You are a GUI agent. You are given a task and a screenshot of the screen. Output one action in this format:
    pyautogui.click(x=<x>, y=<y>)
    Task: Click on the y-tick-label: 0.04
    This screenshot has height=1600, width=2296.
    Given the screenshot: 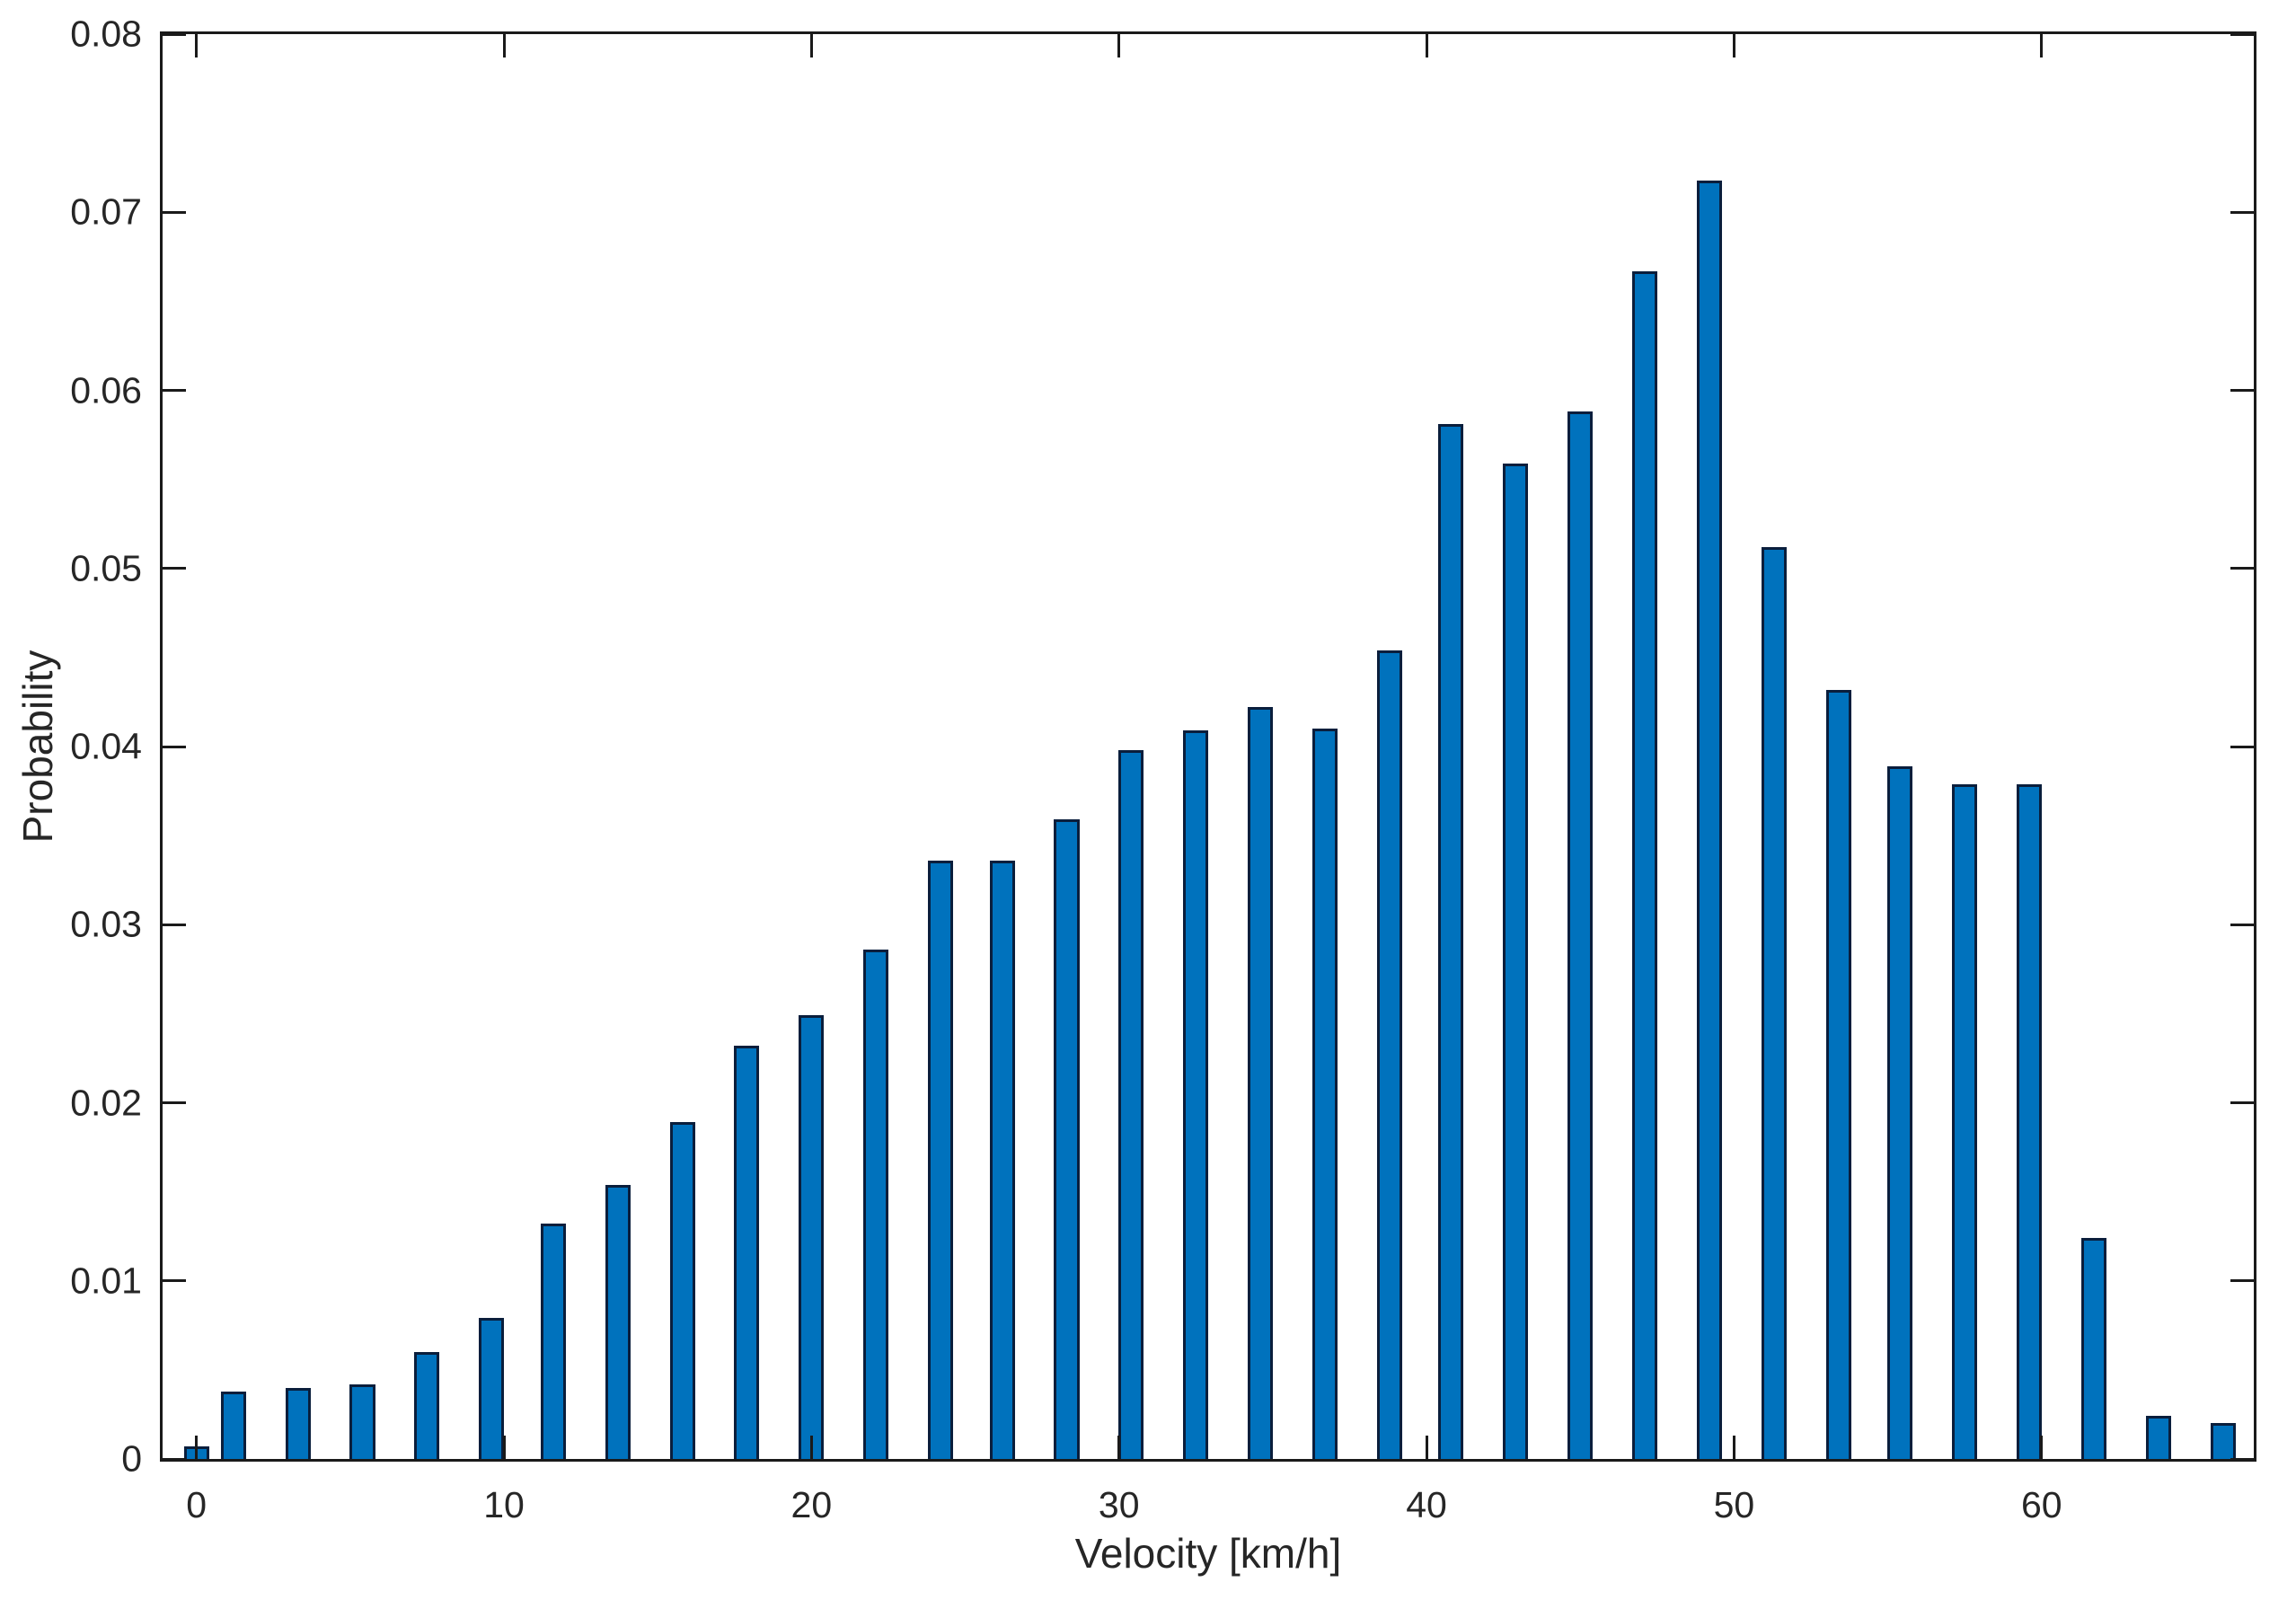 What is the action you would take?
    pyautogui.click(x=106, y=746)
    